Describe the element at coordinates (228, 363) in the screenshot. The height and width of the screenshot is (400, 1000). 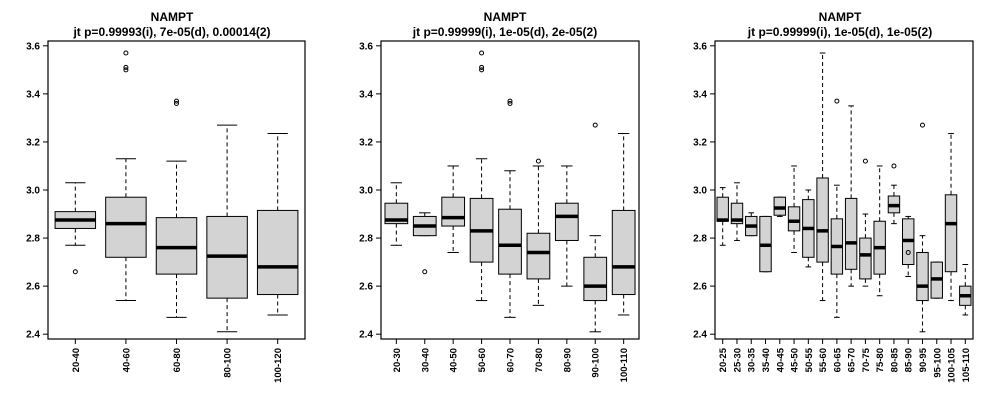
I see `x-tick-label: 80-100` at that location.